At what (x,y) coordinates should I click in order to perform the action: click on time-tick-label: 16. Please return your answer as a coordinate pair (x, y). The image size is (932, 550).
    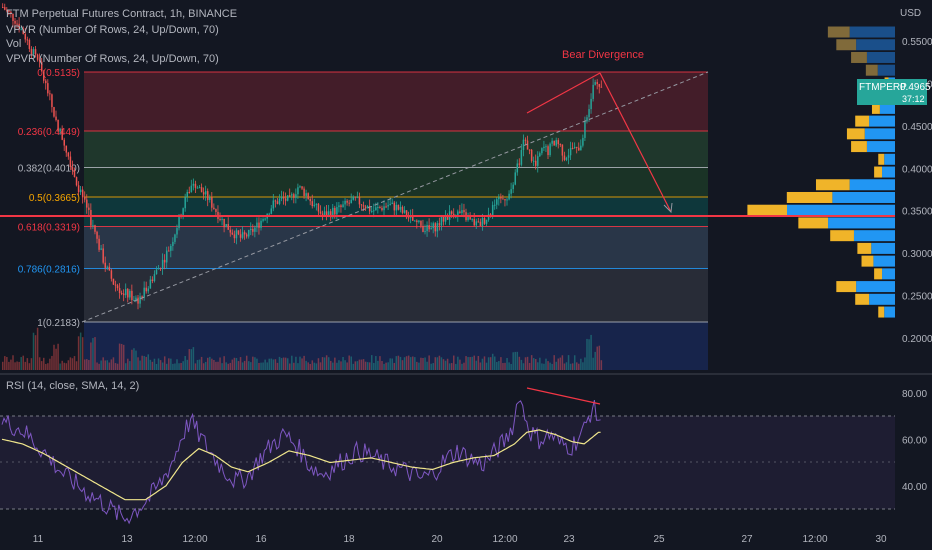
    Looking at the image, I should click on (261, 539).